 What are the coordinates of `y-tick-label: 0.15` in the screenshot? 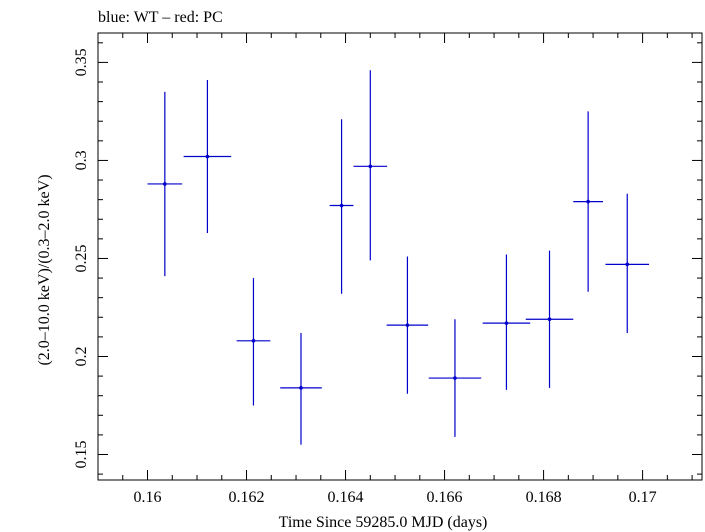 It's located at (81, 455).